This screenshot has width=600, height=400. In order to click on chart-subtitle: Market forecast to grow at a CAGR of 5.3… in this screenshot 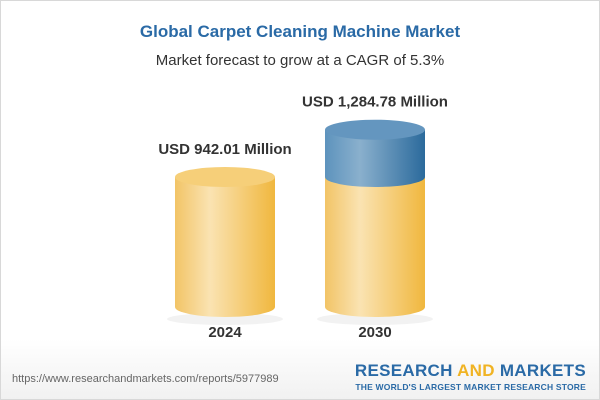, I will do `click(300, 60)`.